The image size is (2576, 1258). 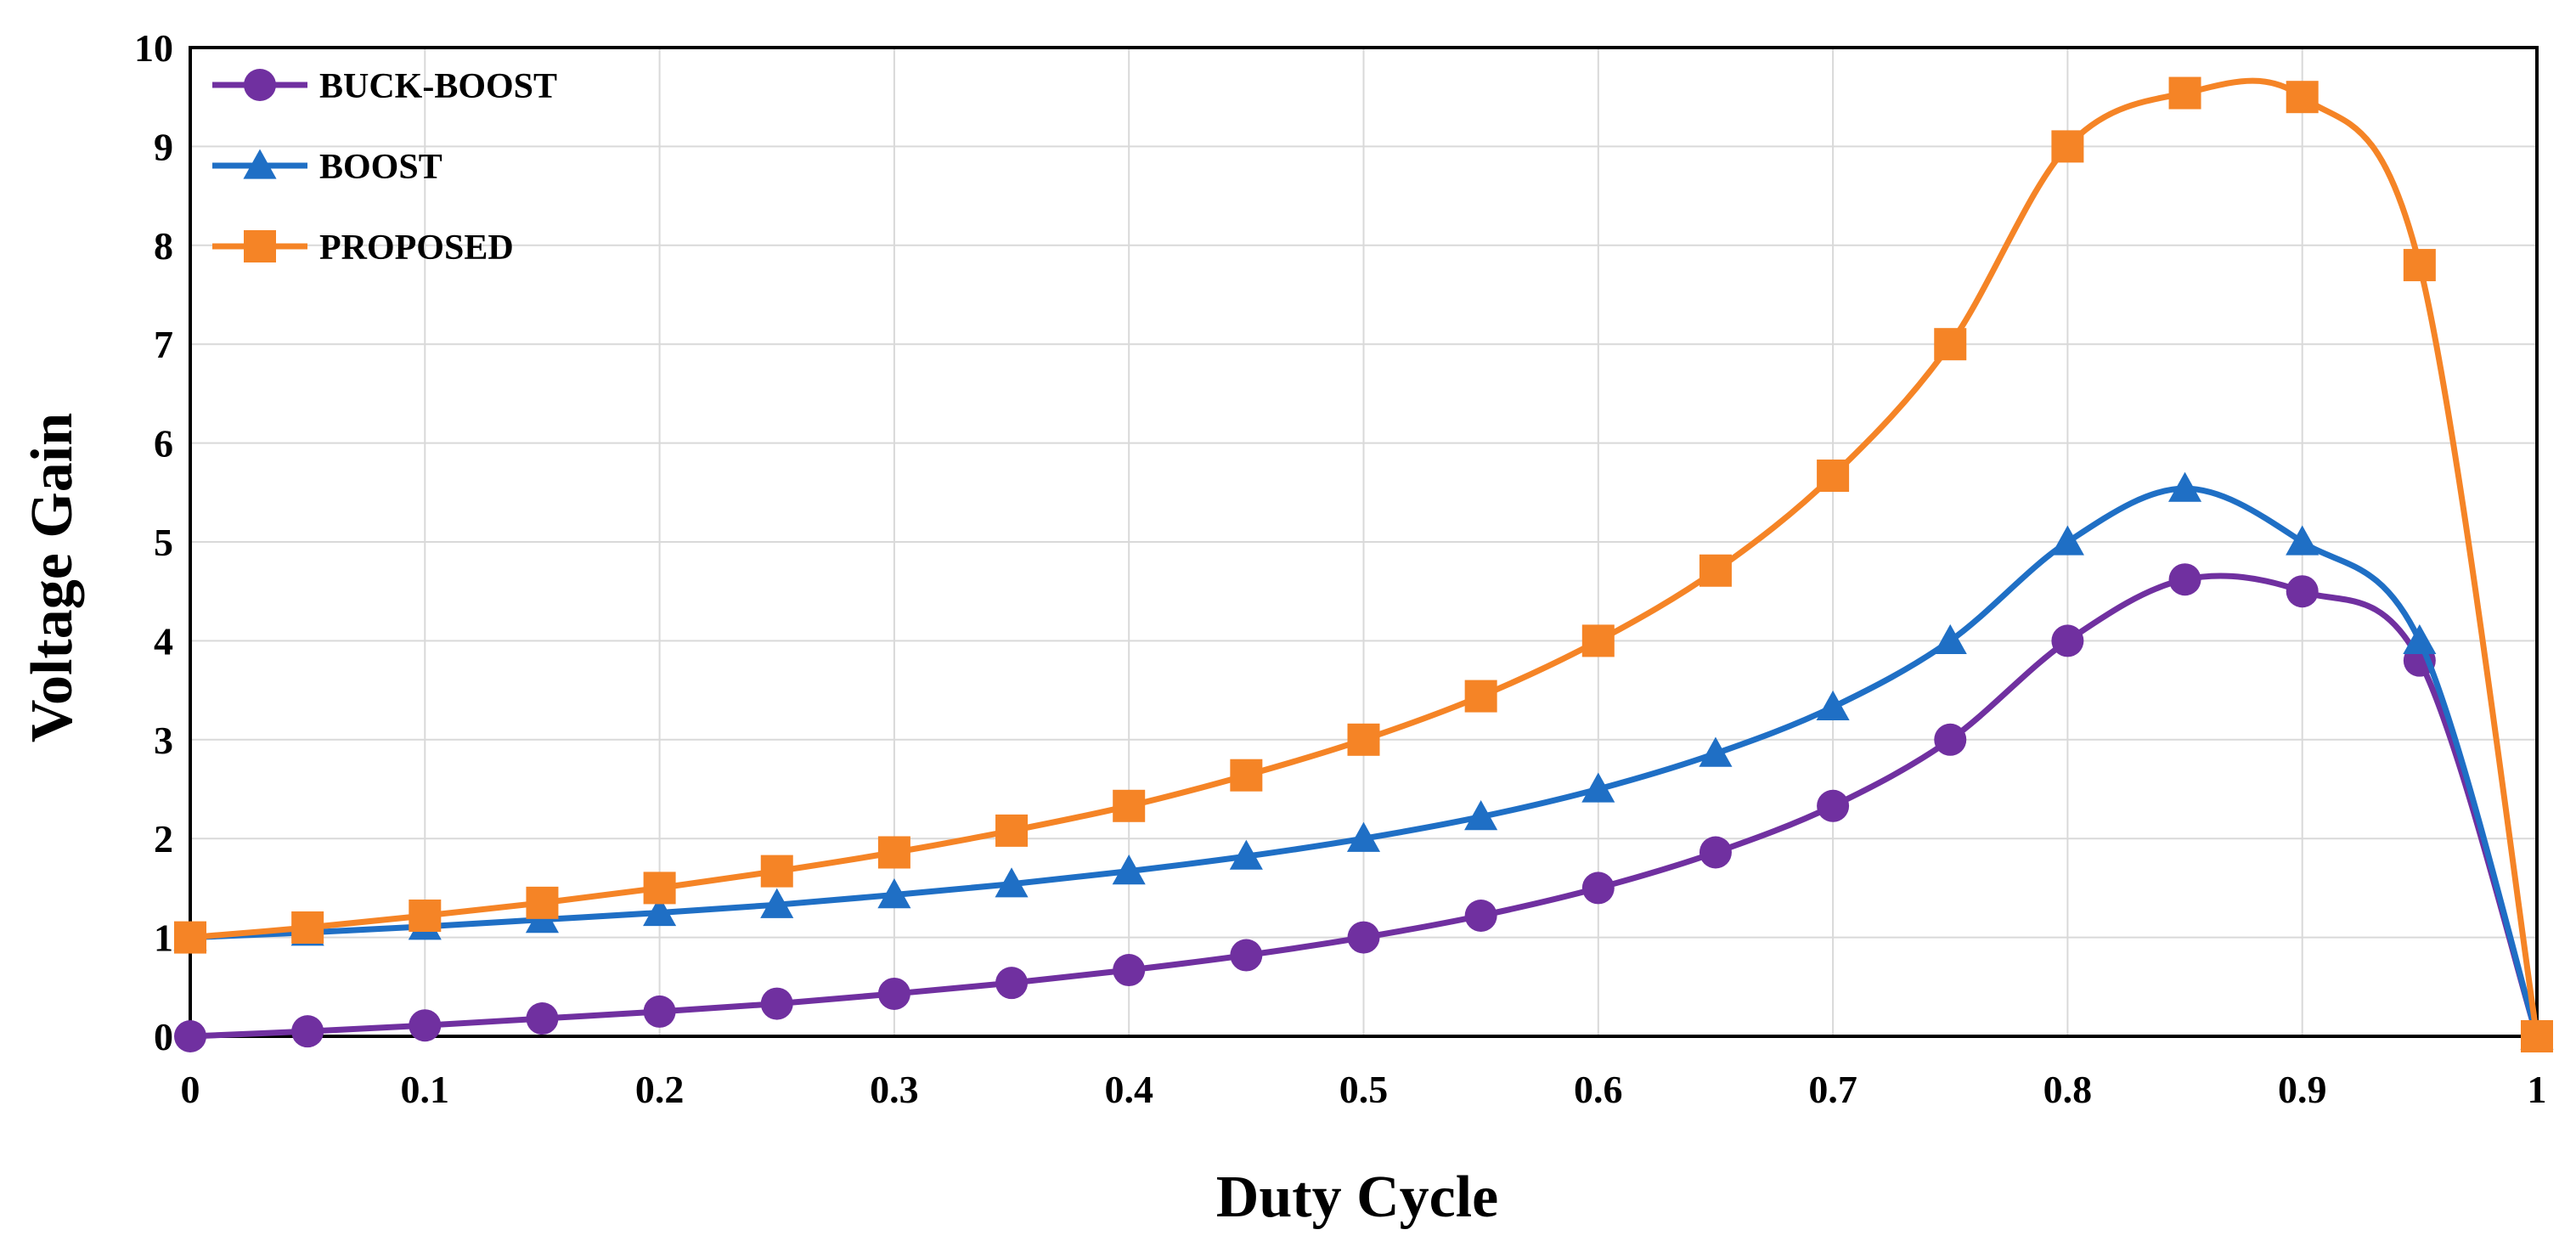 I want to click on y-tick-label: 6, so click(x=163, y=444).